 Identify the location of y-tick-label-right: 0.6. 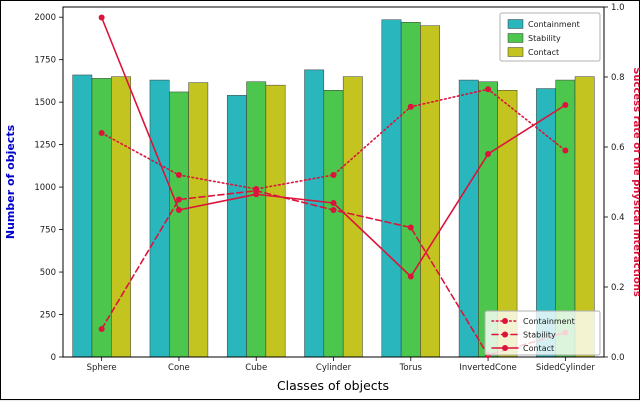
(618, 148).